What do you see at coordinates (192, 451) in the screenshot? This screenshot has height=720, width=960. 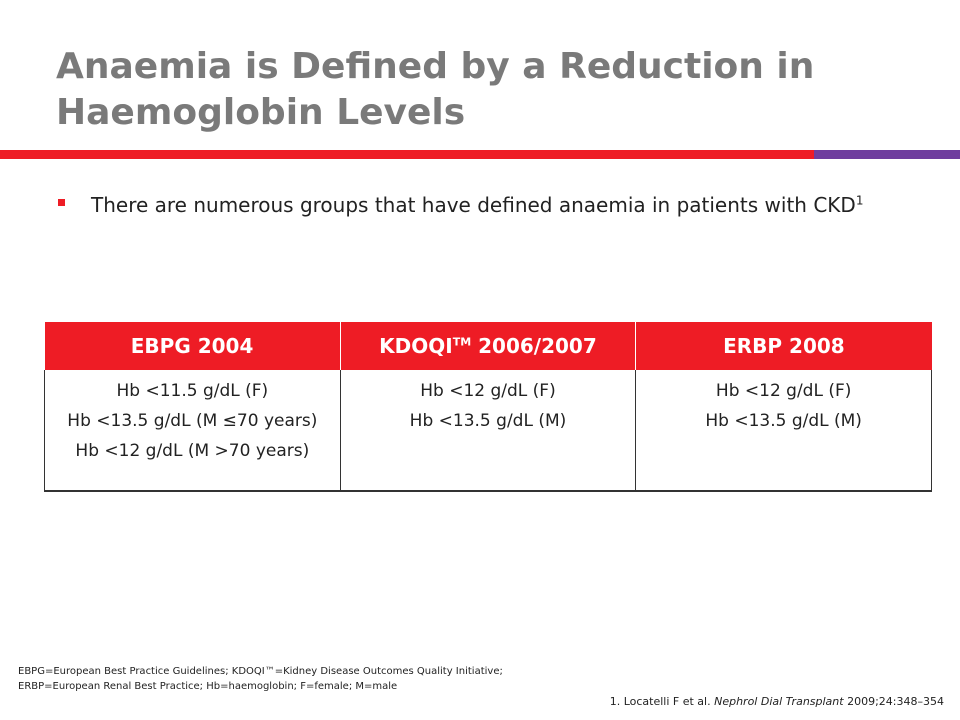 I see `criterion-line: Hb <12 g/dL (M >70 years)` at bounding box center [192, 451].